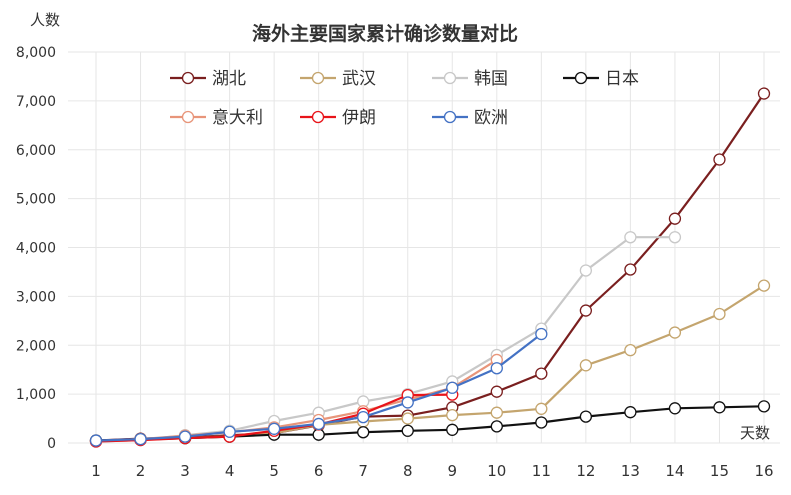 The height and width of the screenshot is (495, 791). I want to click on y-tick-label: 5,000, so click(36, 200).